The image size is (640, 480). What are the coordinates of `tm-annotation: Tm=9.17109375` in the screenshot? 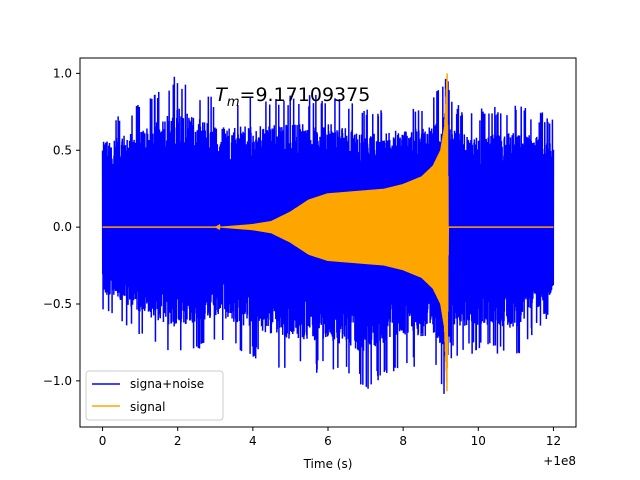 It's located at (292, 97).